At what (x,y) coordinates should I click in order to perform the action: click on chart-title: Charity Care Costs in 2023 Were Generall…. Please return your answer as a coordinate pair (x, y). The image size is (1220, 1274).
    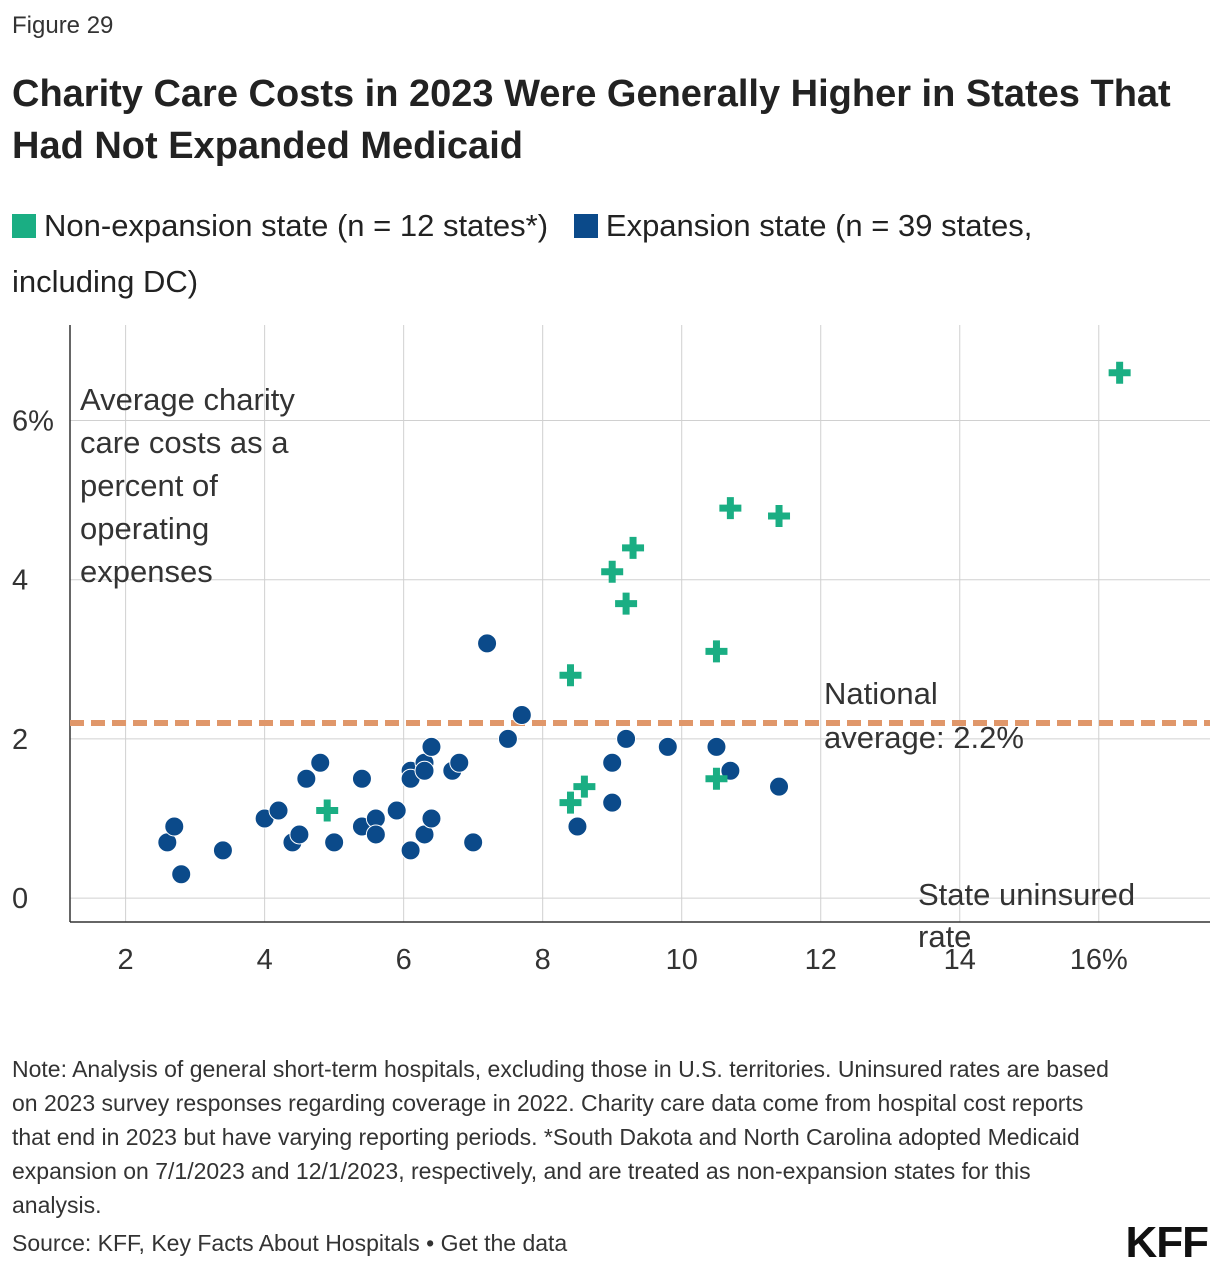
    Looking at the image, I should click on (591, 120).